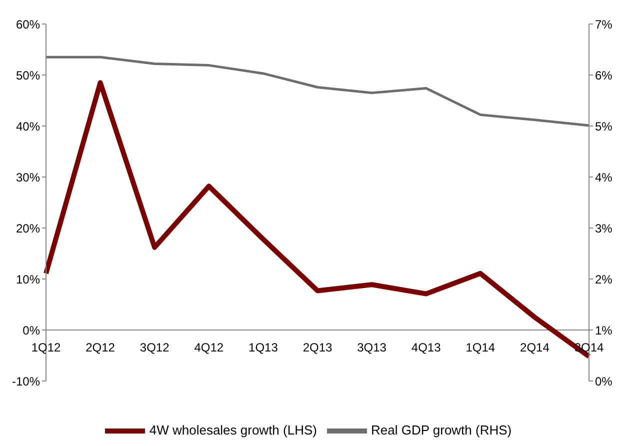  What do you see at coordinates (604, 228) in the screenshot?
I see `y2-tick-label: 3%` at bounding box center [604, 228].